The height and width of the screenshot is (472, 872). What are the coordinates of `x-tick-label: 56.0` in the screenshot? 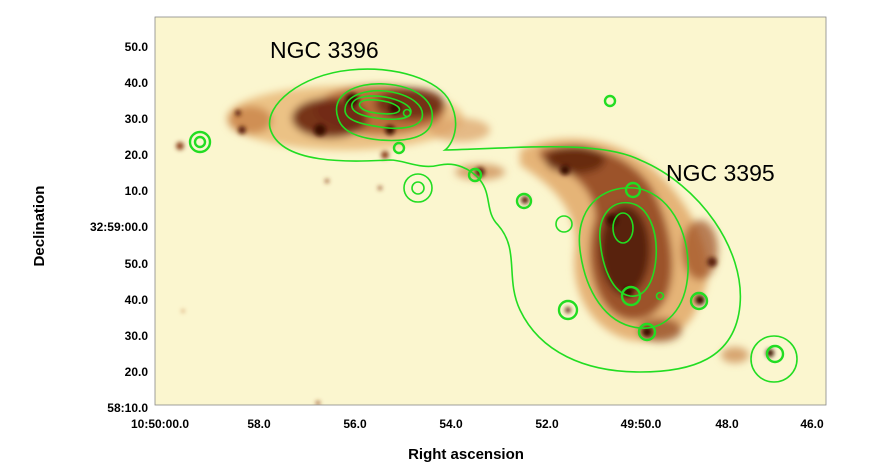 It's located at (355, 424).